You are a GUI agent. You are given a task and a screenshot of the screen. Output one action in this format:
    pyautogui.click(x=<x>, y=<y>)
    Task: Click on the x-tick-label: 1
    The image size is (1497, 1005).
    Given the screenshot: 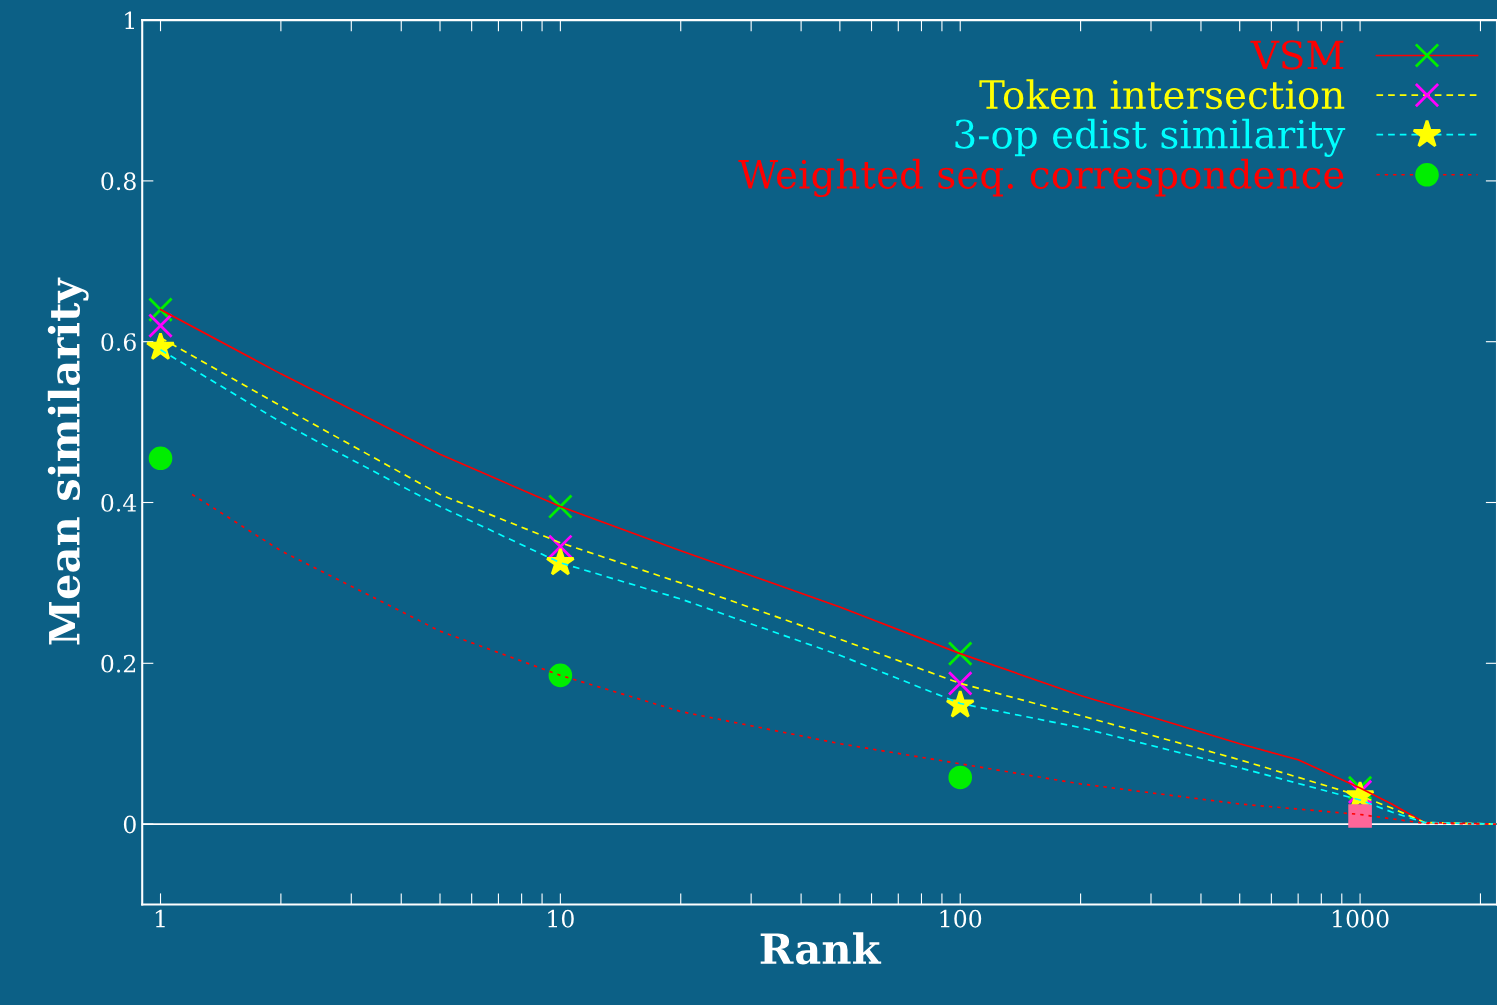 What is the action you would take?
    pyautogui.click(x=160, y=918)
    